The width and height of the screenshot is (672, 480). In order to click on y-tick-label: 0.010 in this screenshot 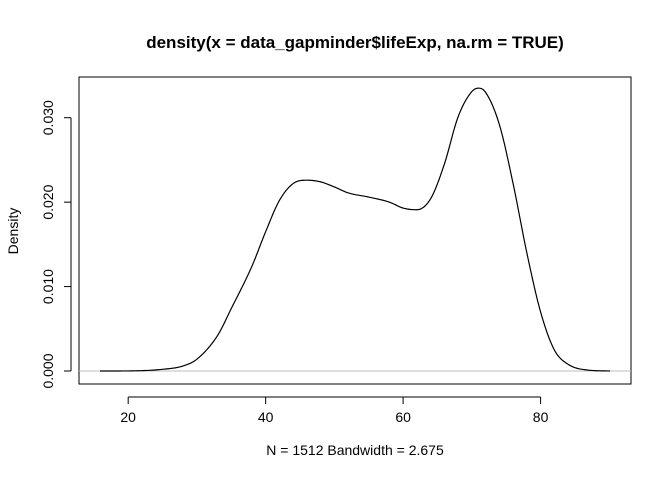, I will do `click(48, 286)`.